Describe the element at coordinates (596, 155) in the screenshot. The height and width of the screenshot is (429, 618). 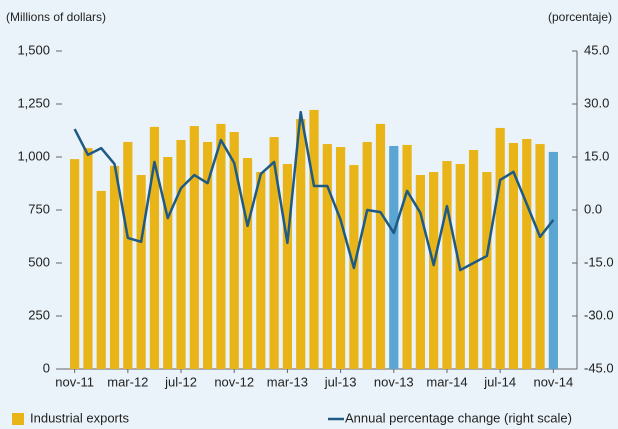
I see `y2-tick-label: 15.0` at that location.